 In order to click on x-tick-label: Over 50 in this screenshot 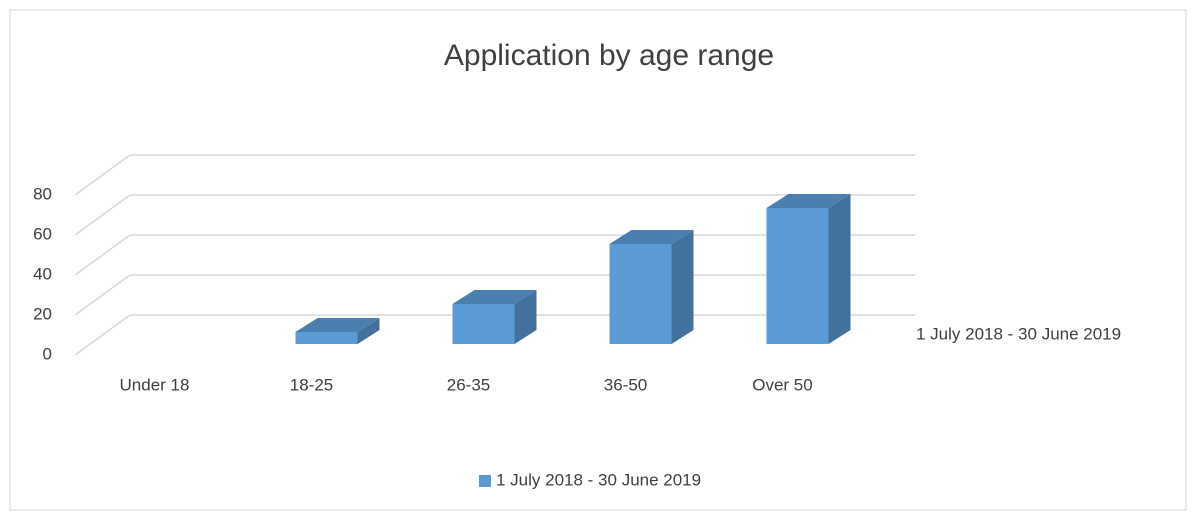, I will do `click(782, 384)`.